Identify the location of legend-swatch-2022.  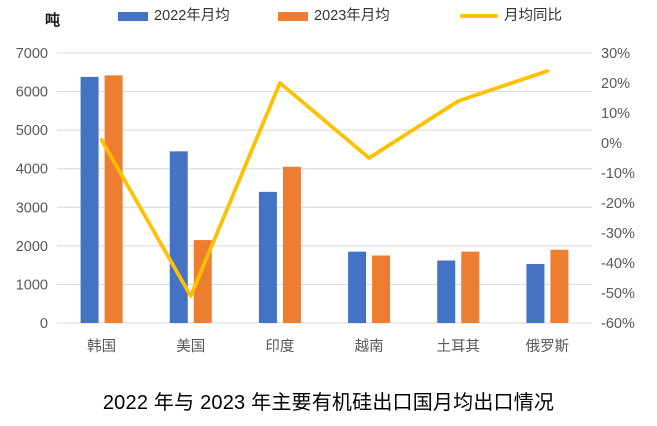
(133, 16).